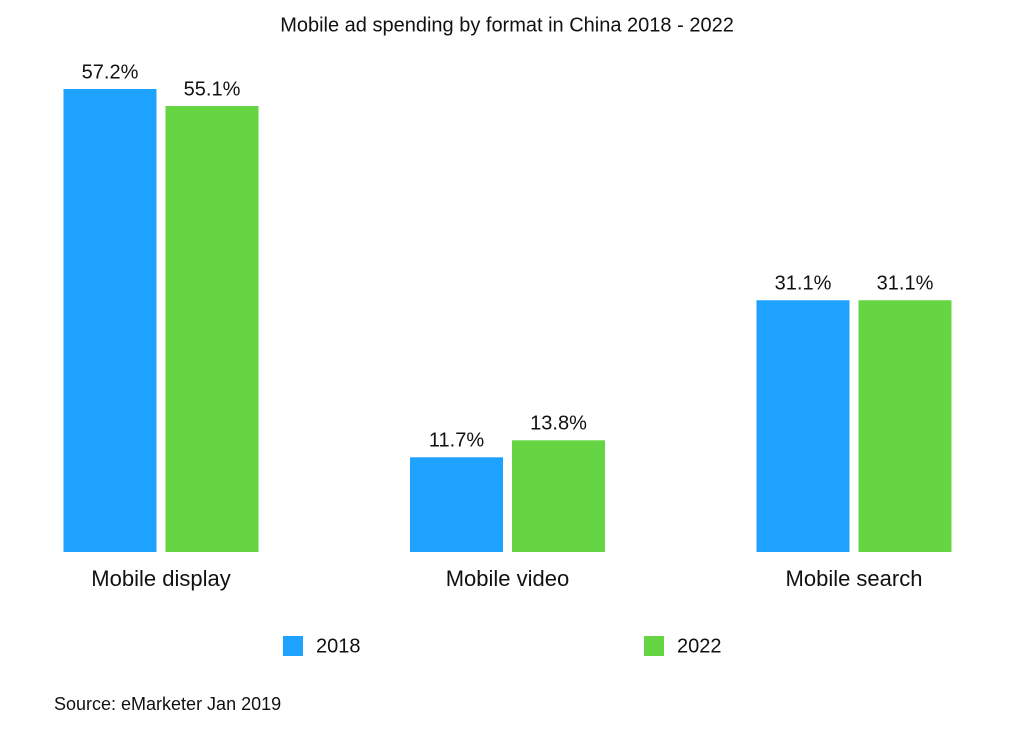 The image size is (1024, 734). Describe the element at coordinates (854, 578) in the screenshot. I see `x-tick-label: Mobile search` at that location.